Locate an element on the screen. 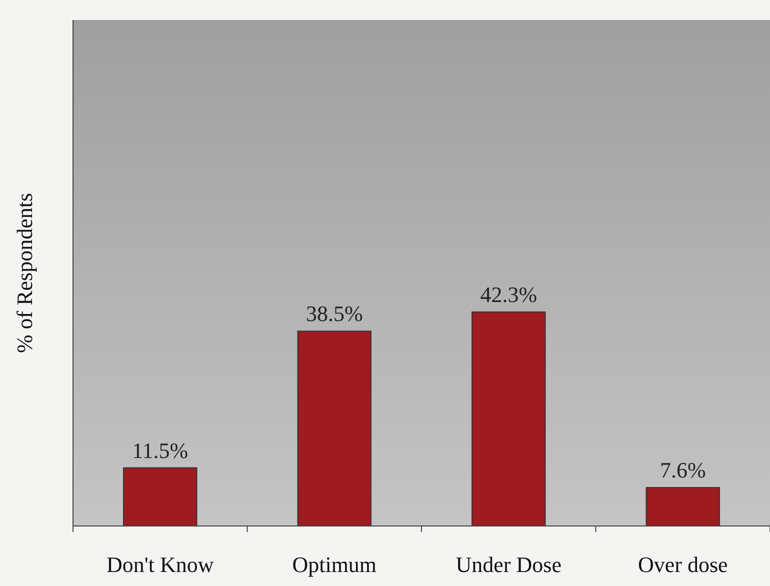 Image resolution: width=770 pixels, height=586 pixels. y-axis-title: % of Respondents is located at coordinates (24, 273).